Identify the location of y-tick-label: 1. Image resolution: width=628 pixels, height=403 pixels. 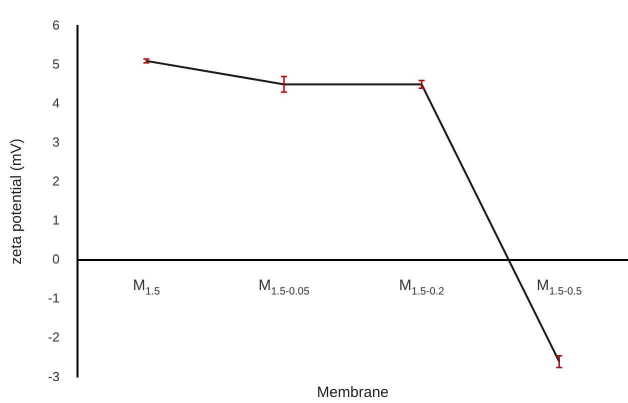
(56, 220).